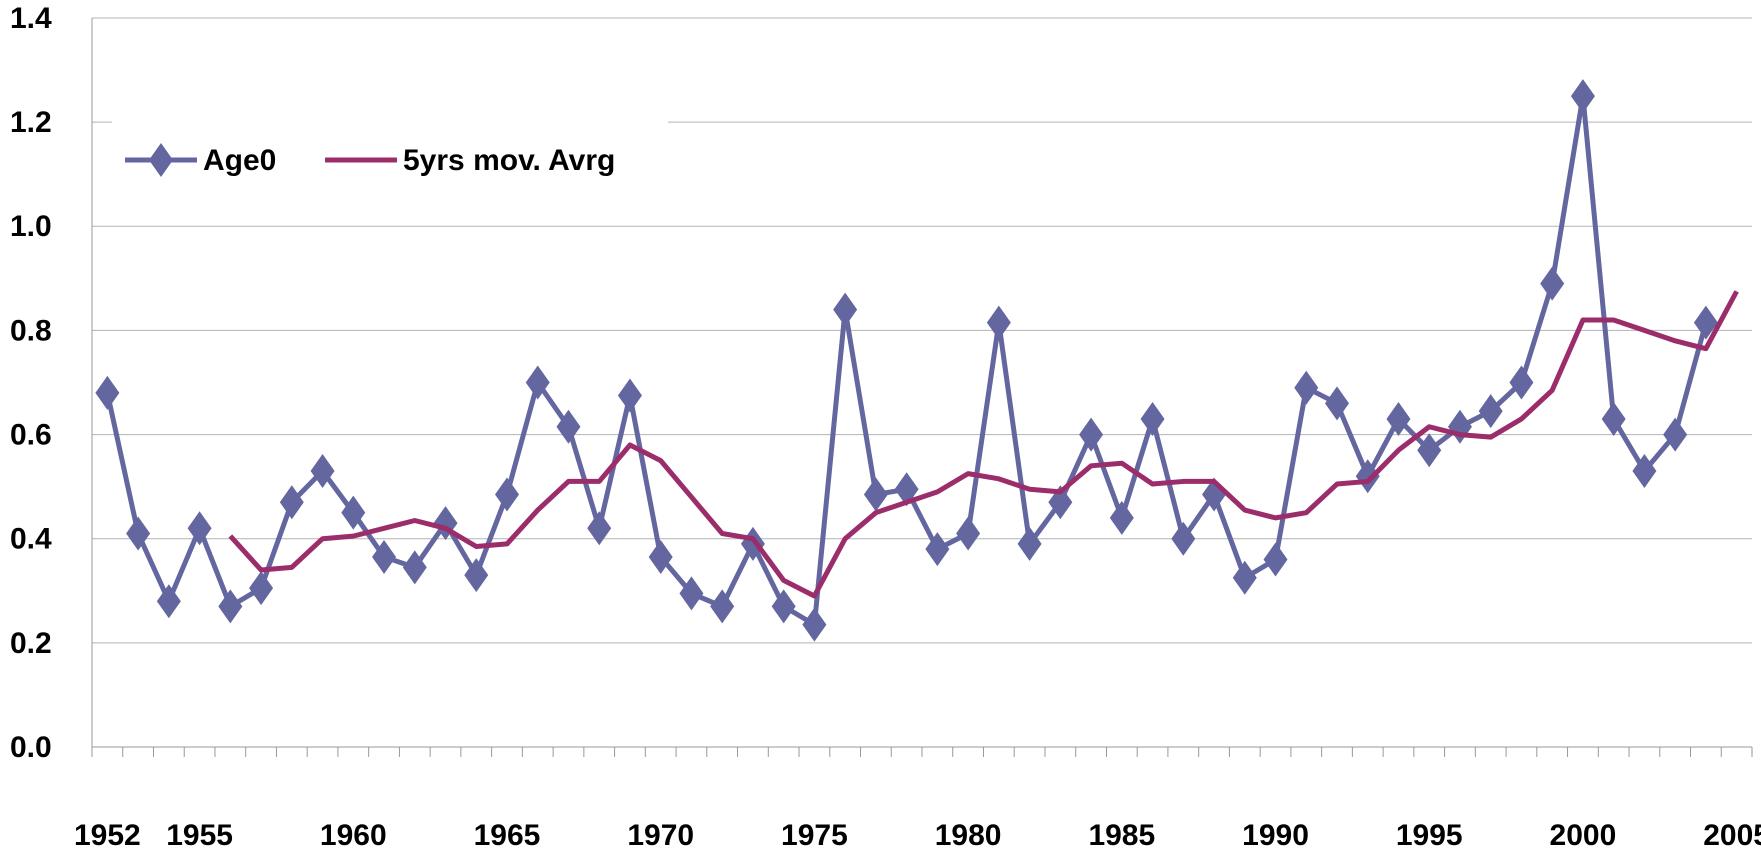 This screenshot has height=854, width=1761. I want to click on x-tick-label: 1975, so click(814, 835).